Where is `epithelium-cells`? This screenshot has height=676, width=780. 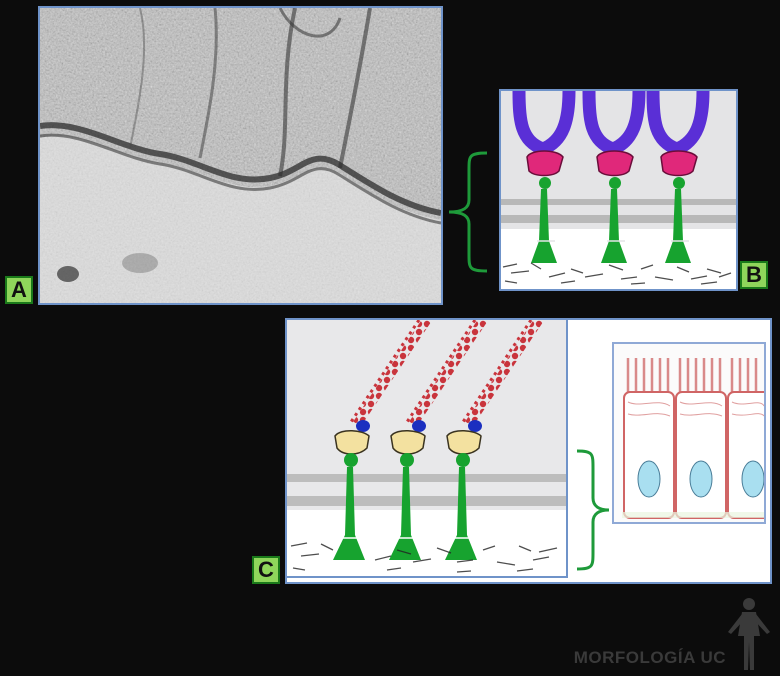
epithelium-cells is located at coordinates (689, 433).